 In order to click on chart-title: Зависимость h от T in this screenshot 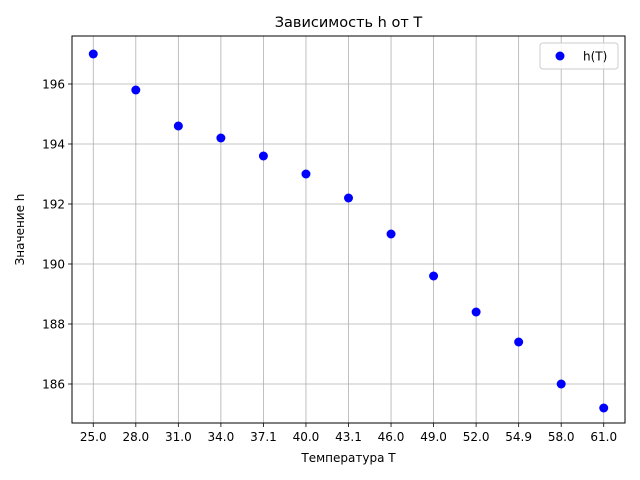, I will do `click(349, 23)`.